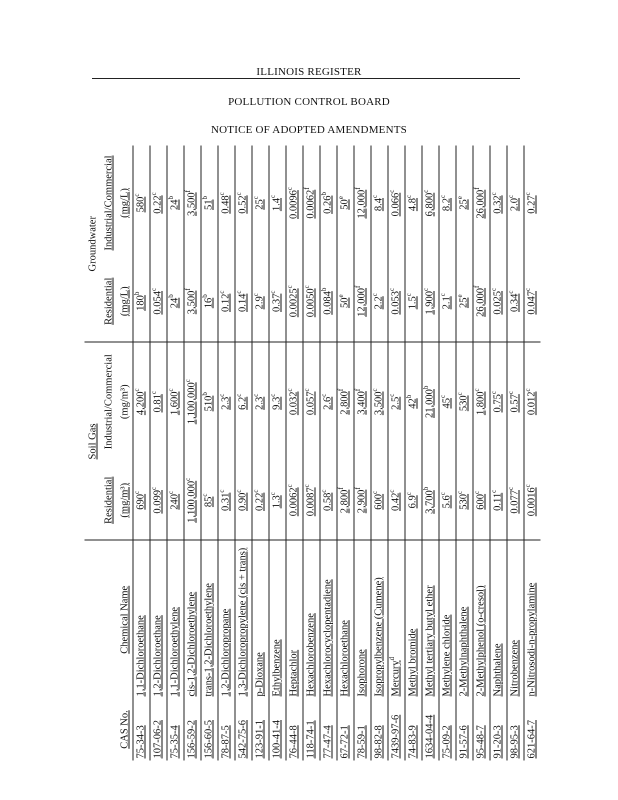  I want to click on chemical-name-cell: 2-Methylphenol (o-cresol), so click(481, 619).